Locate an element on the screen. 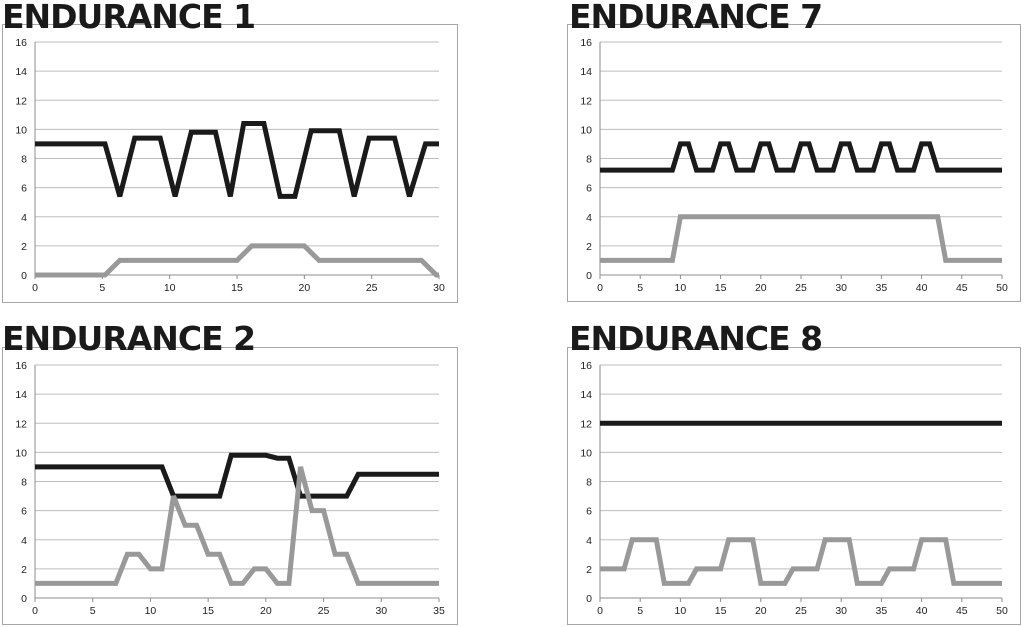  chart-title-endurance-1: ENDURANCE 1 is located at coordinates (129, 18).